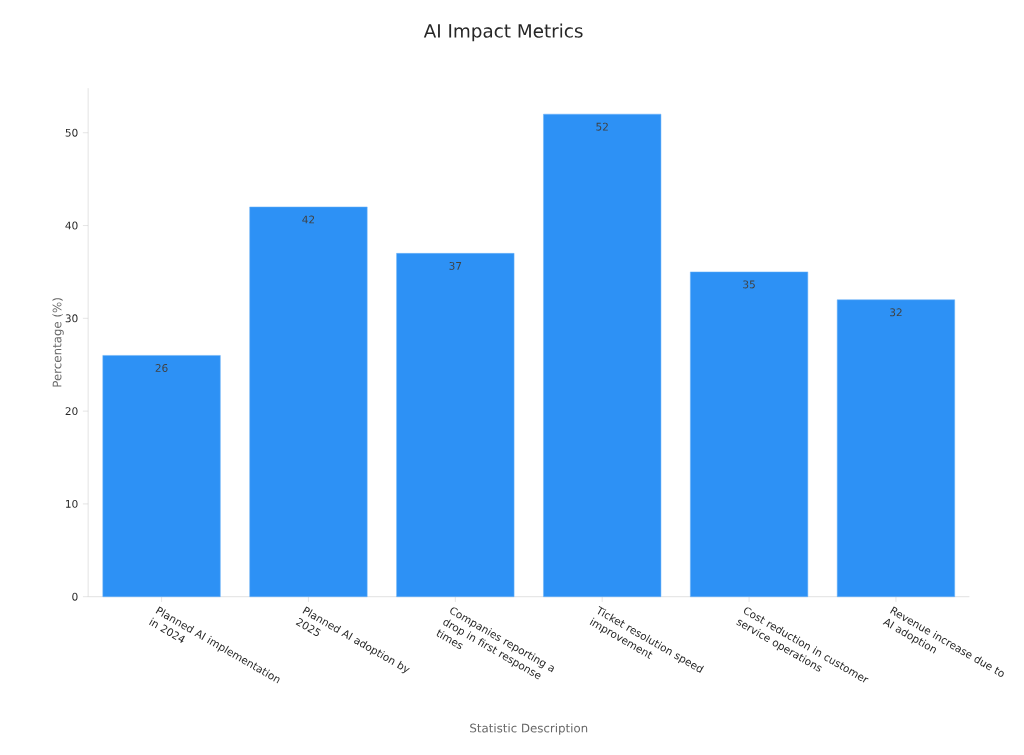  I want to click on data-label: 26, so click(161, 367).